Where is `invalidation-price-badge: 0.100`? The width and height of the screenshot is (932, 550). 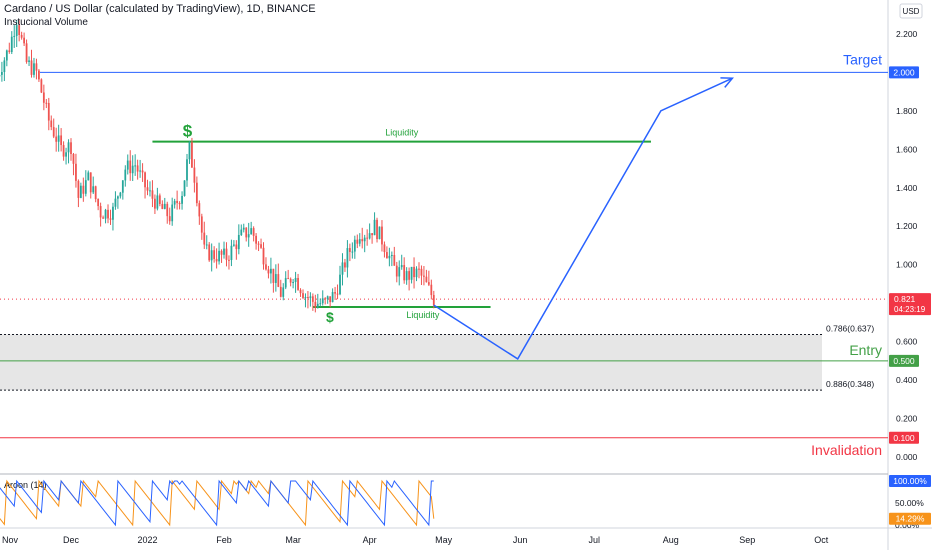
invalidation-price-badge: 0.100 is located at coordinates (904, 438).